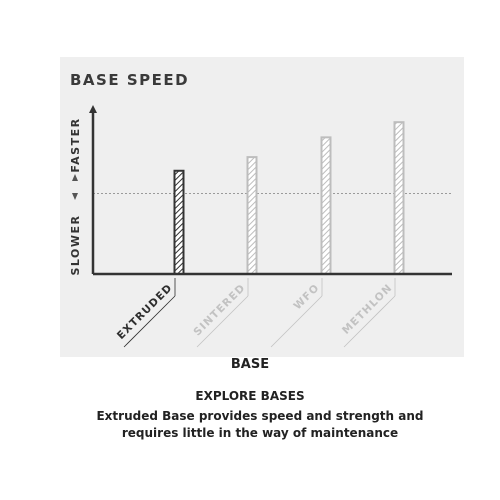  Describe the element at coordinates (296, 321) in the screenshot. I see `label-tail-wfo` at that location.